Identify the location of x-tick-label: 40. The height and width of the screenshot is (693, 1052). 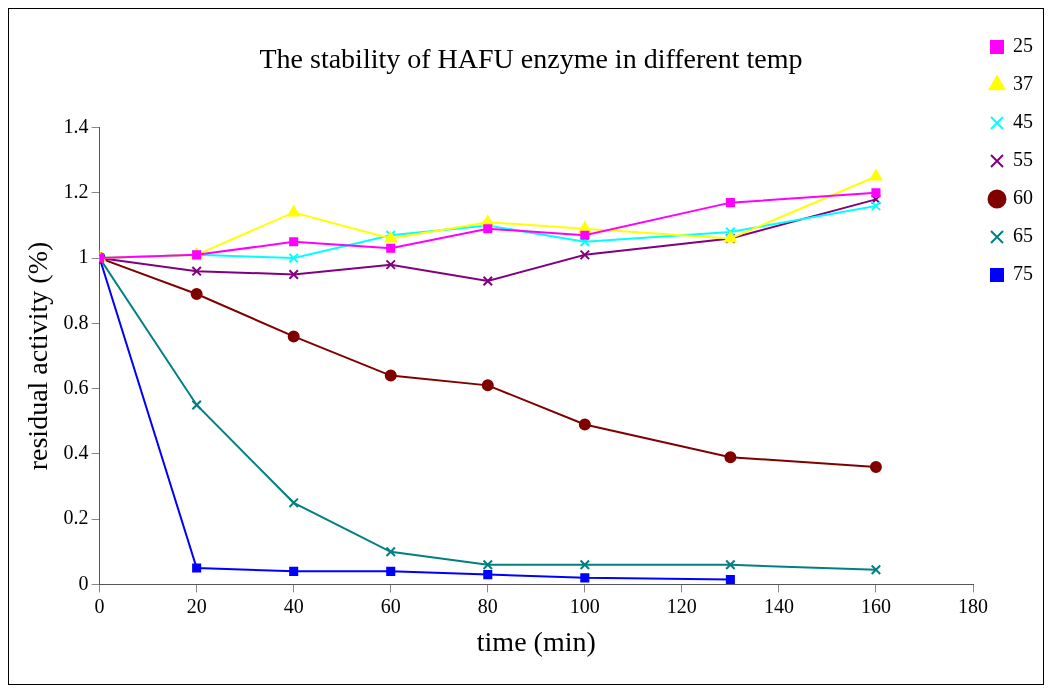
(293, 605).